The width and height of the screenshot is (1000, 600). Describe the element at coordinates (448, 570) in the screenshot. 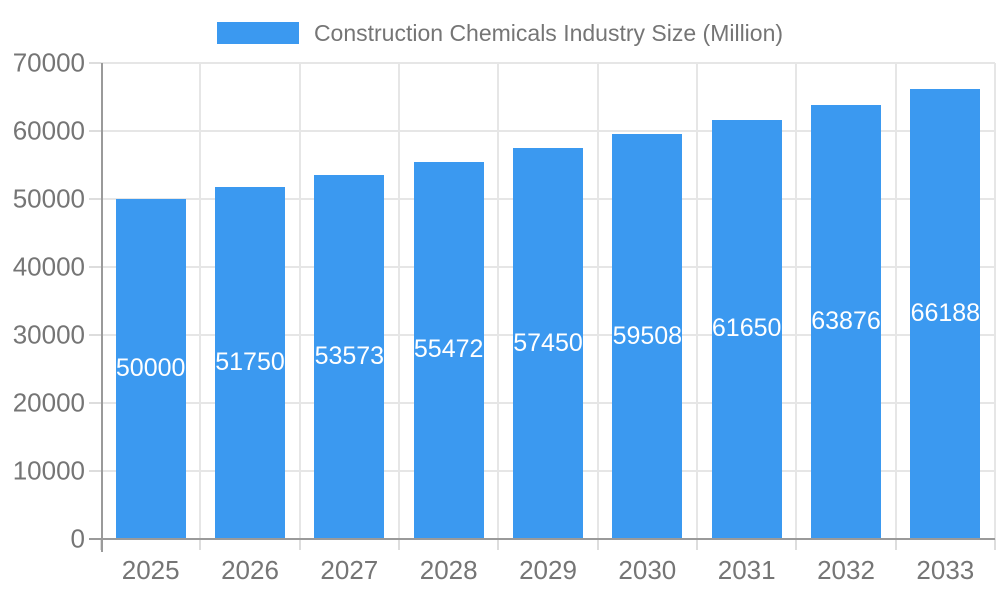

I see `x-tick-label: 2028` at that location.